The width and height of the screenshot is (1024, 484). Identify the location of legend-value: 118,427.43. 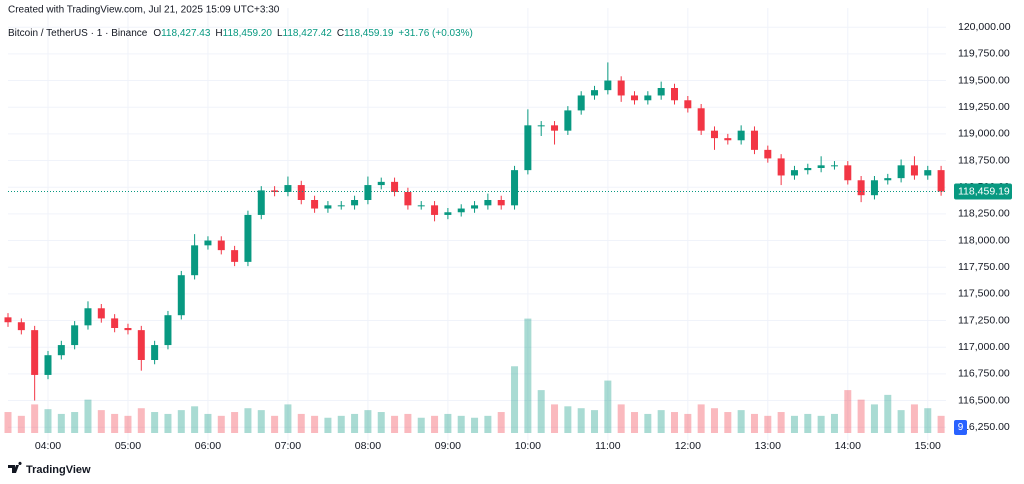
(186, 33).